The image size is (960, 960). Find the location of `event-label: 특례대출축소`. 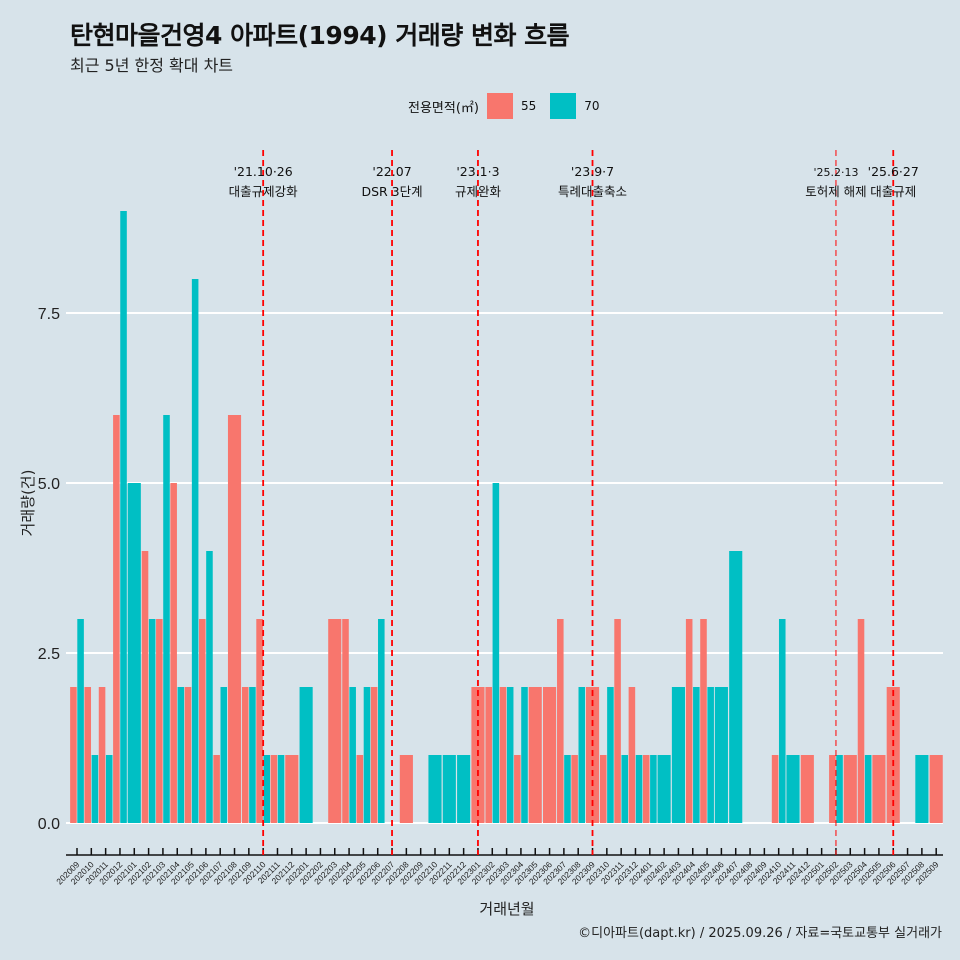

event-label: 특례대출축소 is located at coordinates (592, 191).